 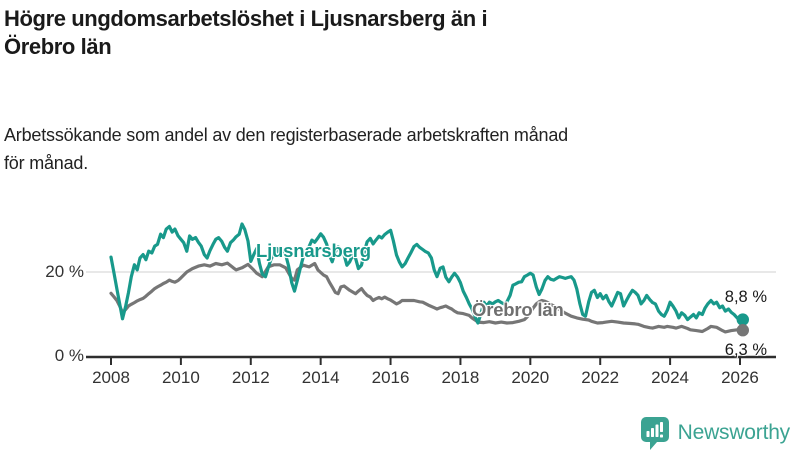 What do you see at coordinates (69, 355) in the screenshot?
I see `y-axis-label-0pct: 0 %` at bounding box center [69, 355].